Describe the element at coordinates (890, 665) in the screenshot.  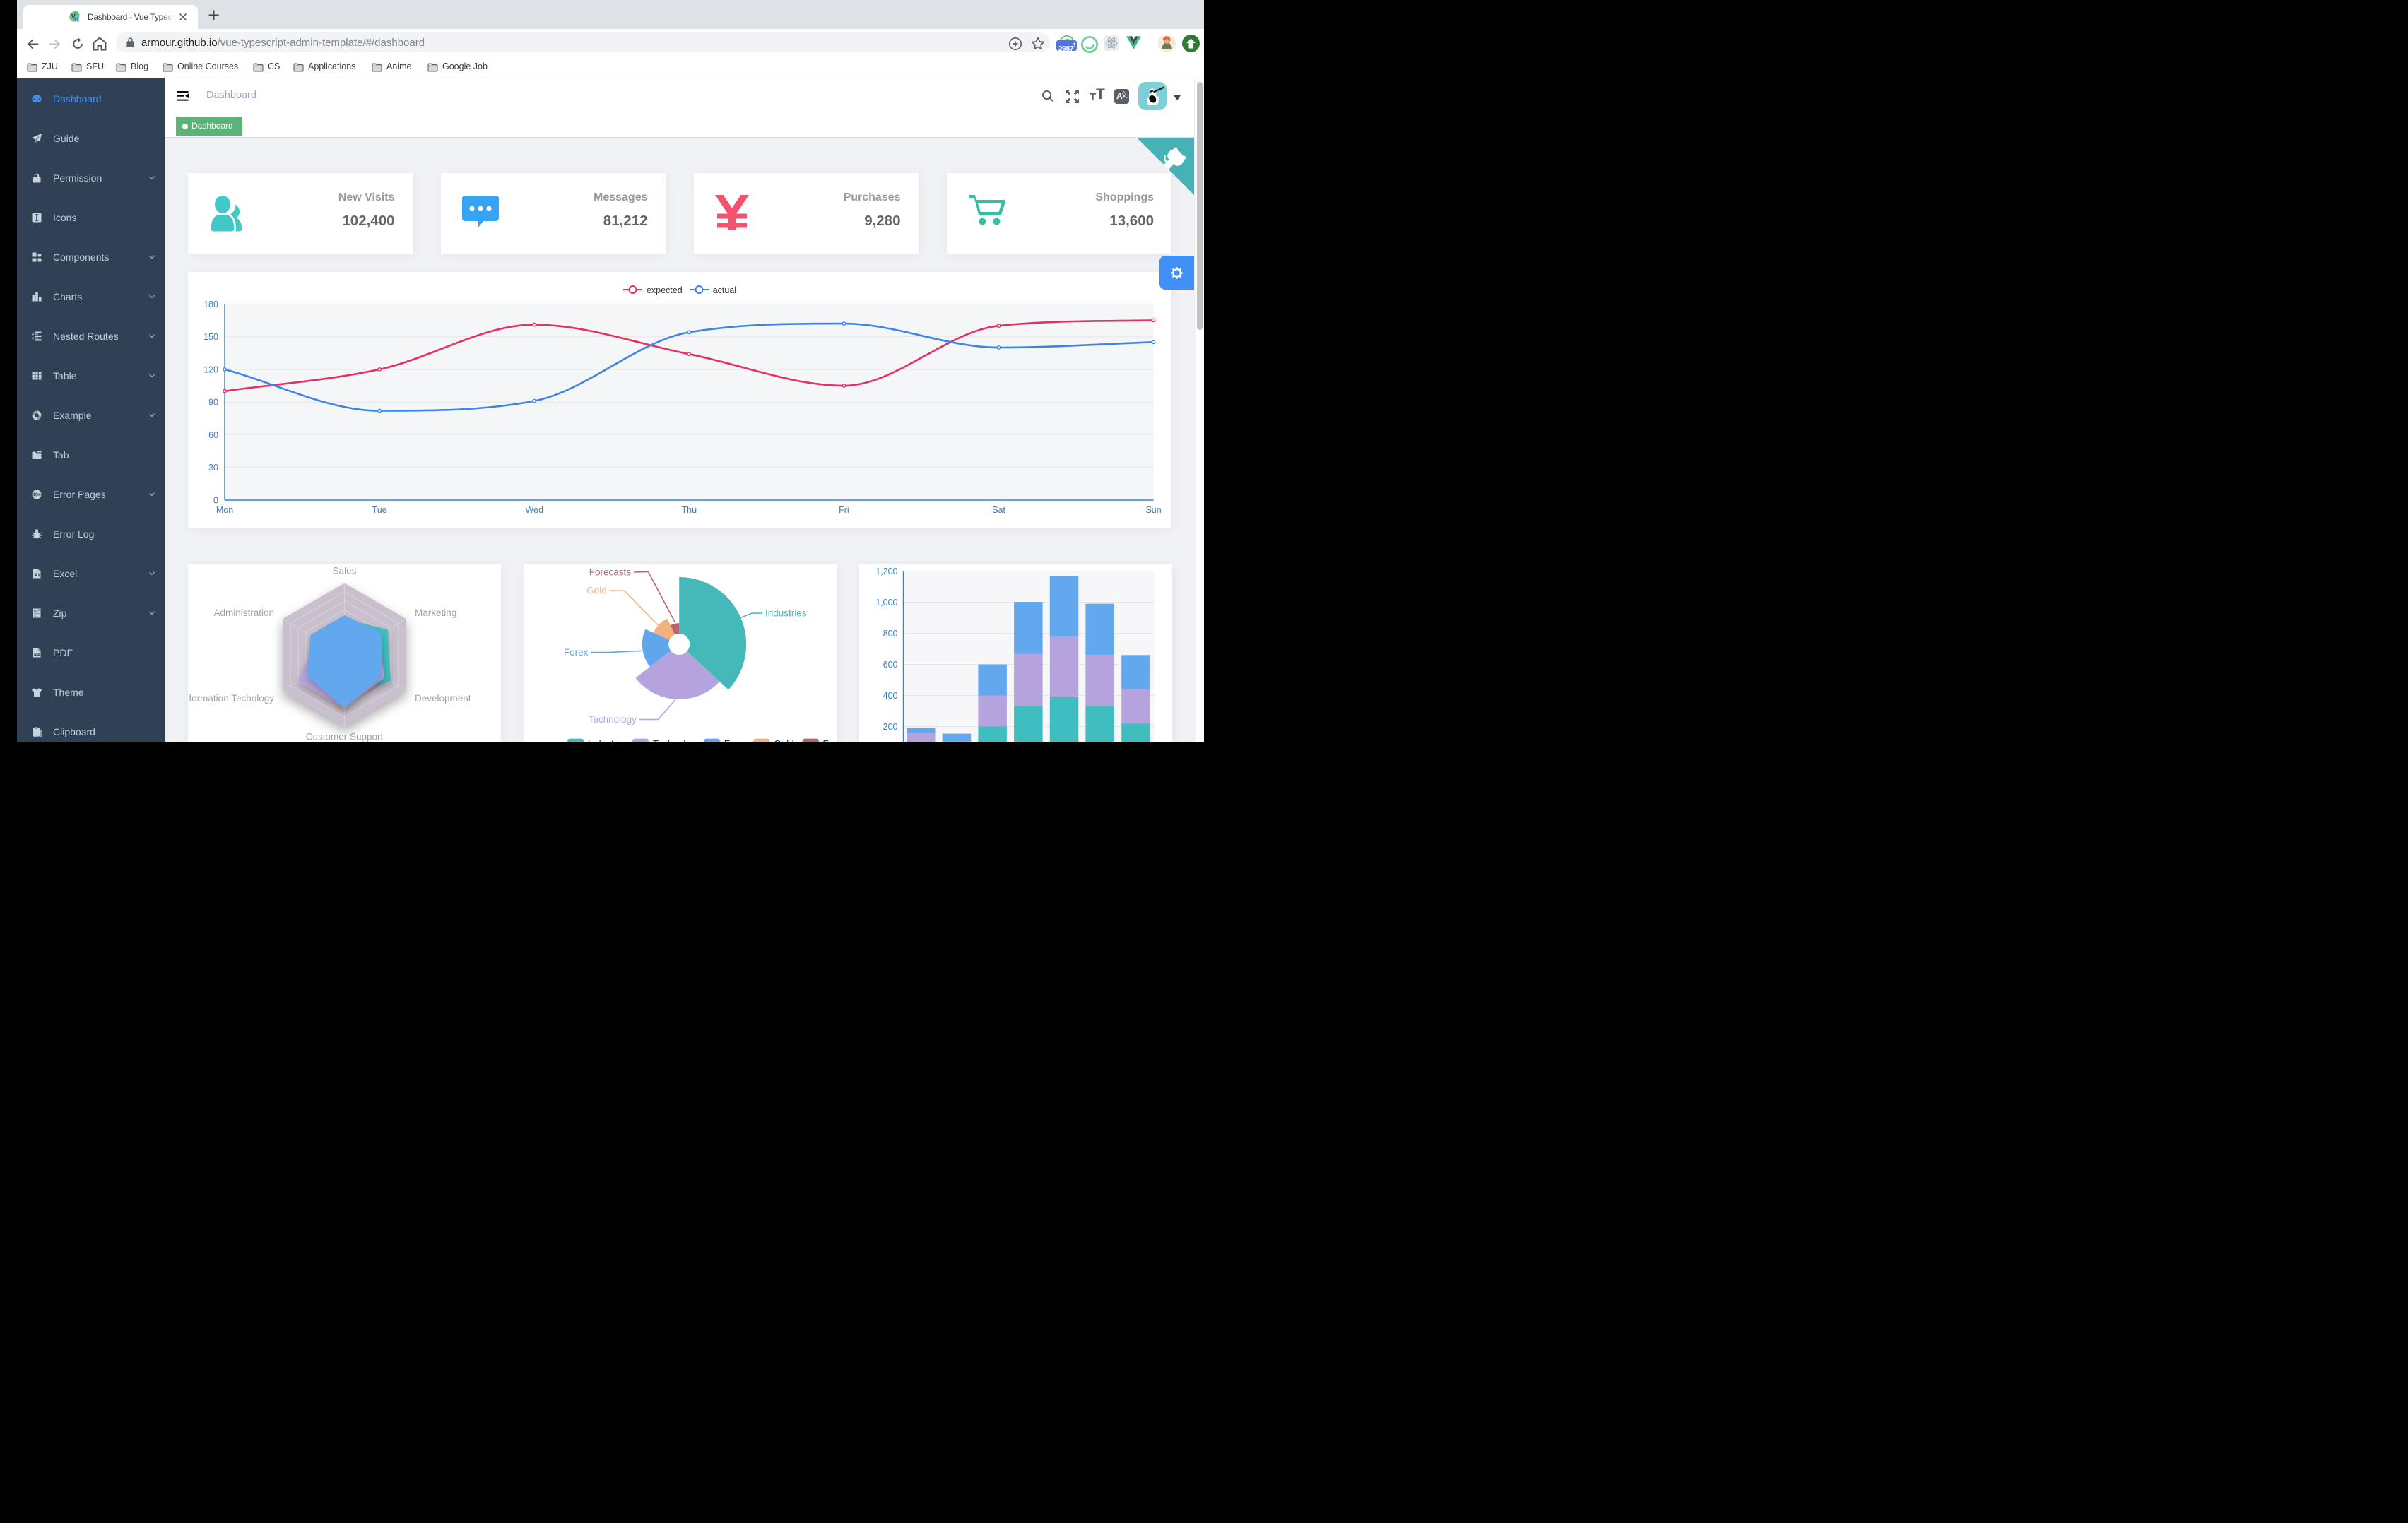
I see `svg-text: 600` at that location.